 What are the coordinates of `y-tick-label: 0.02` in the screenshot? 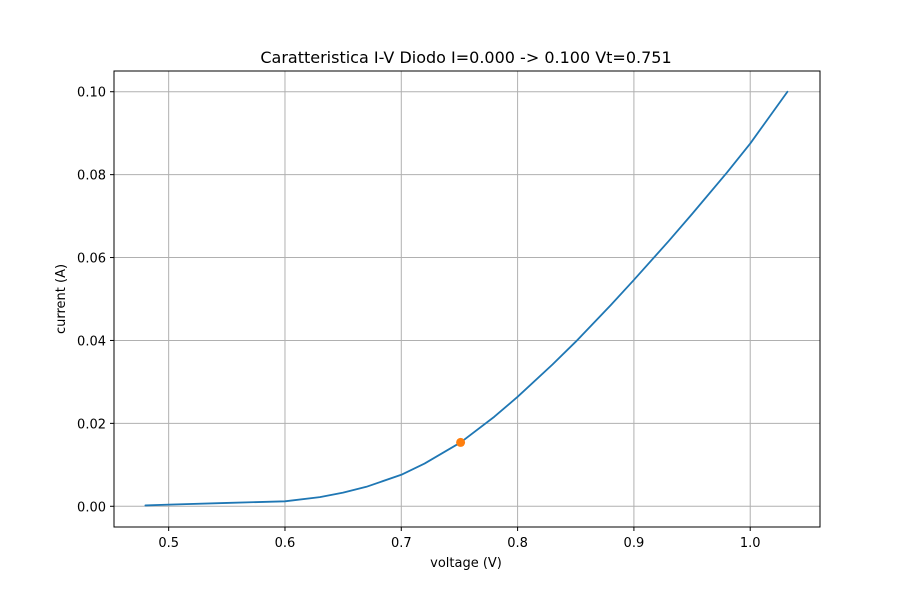 It's located at (91, 424).